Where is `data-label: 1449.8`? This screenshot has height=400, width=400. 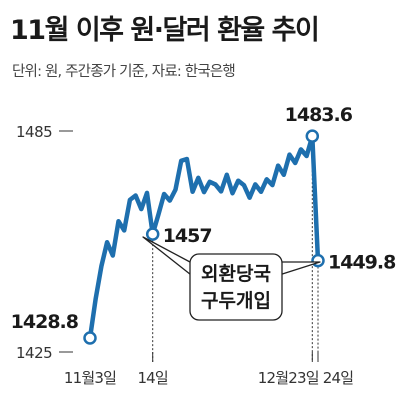
data-label: 1449.8 is located at coordinates (362, 263).